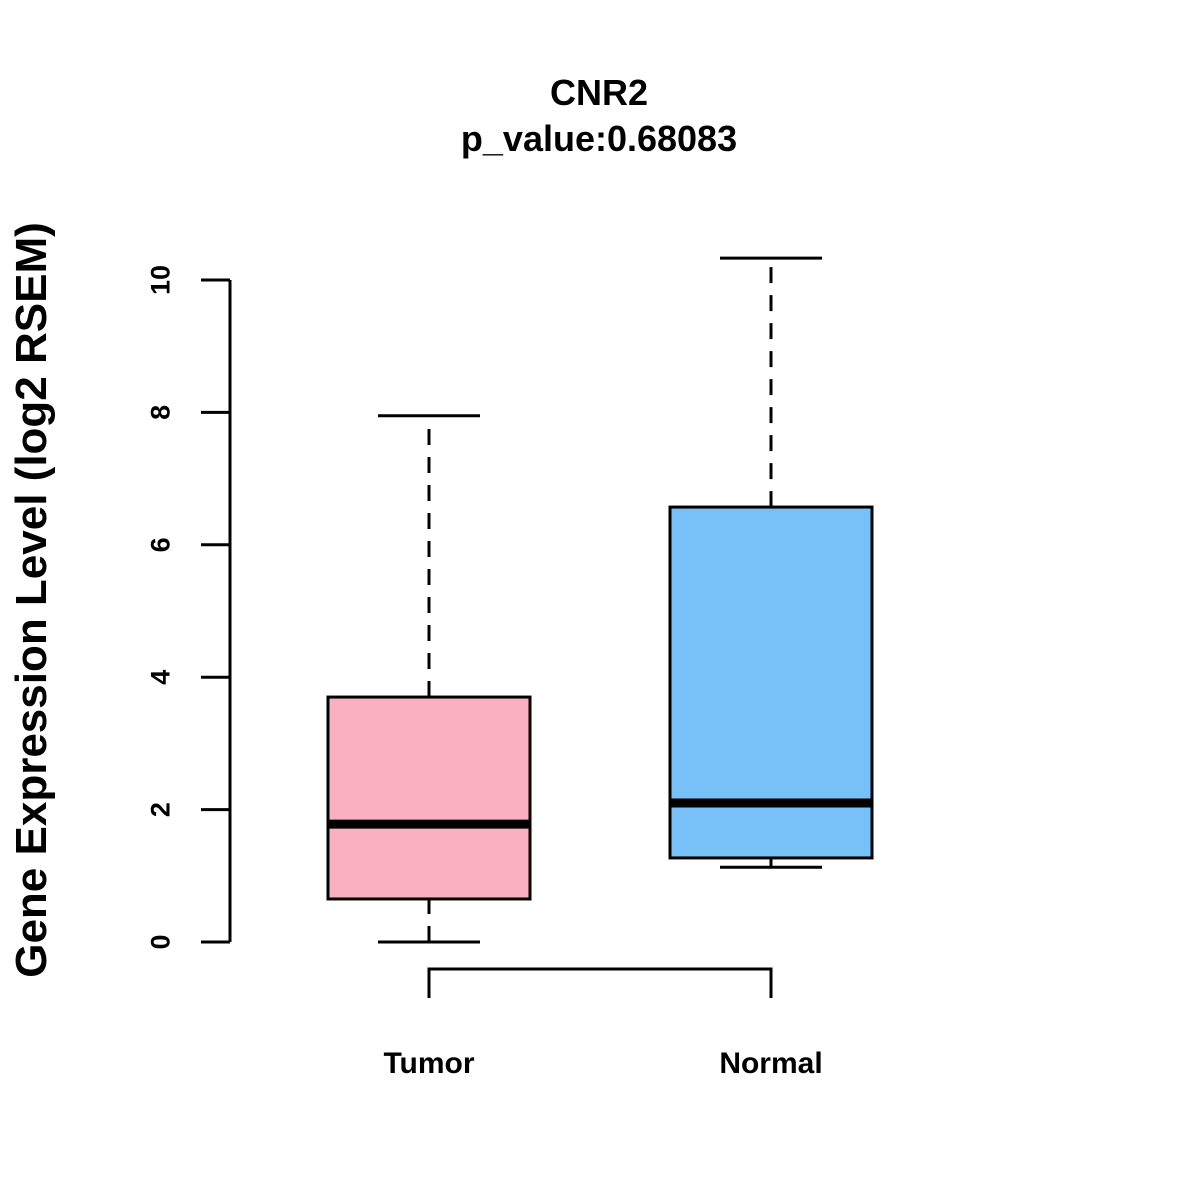  Describe the element at coordinates (160, 412) in the screenshot. I see `y-tick-label-8: 8` at that location.